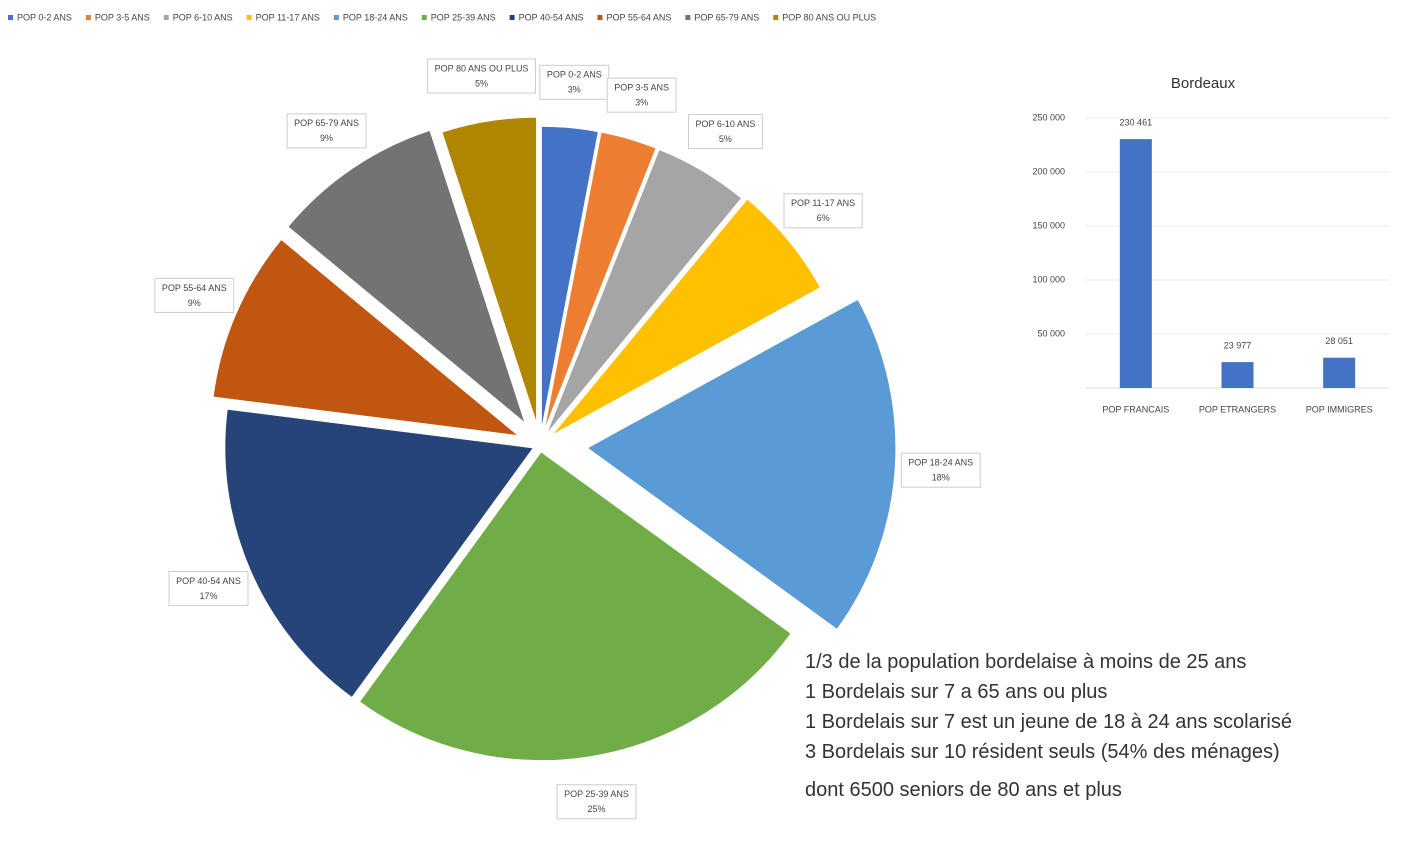 This screenshot has width=1403, height=844. I want to click on pie-label-category: POP 25-39 ANS, so click(596, 794).